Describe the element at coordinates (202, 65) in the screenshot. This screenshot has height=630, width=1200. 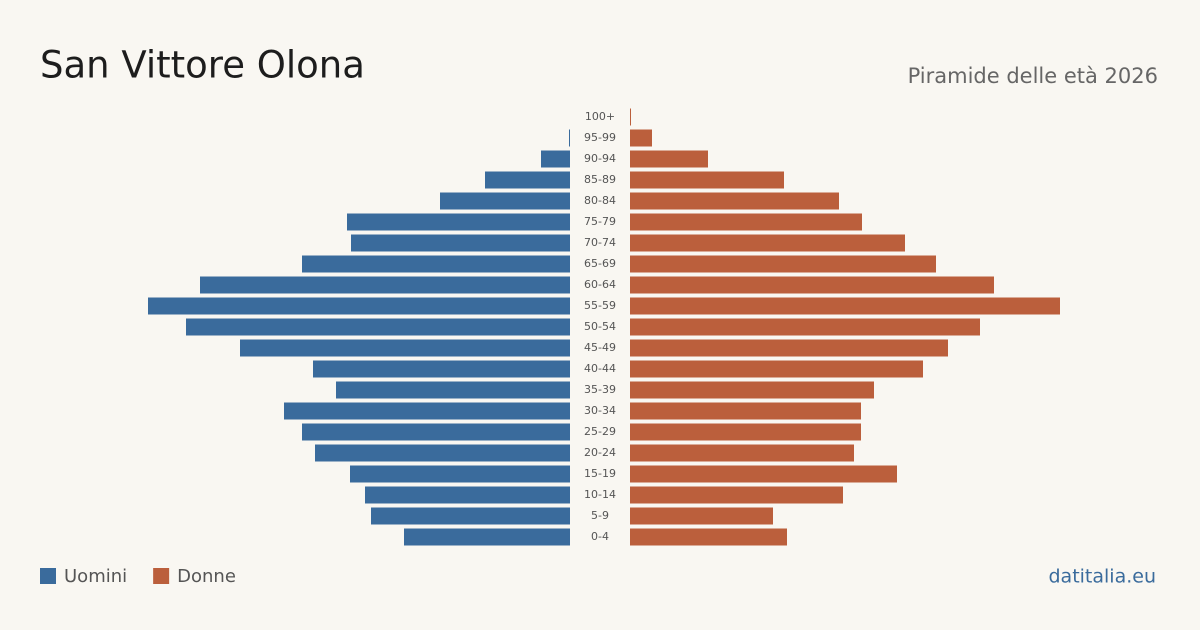
I see `chart-title: San Vittore Olona` at that location.